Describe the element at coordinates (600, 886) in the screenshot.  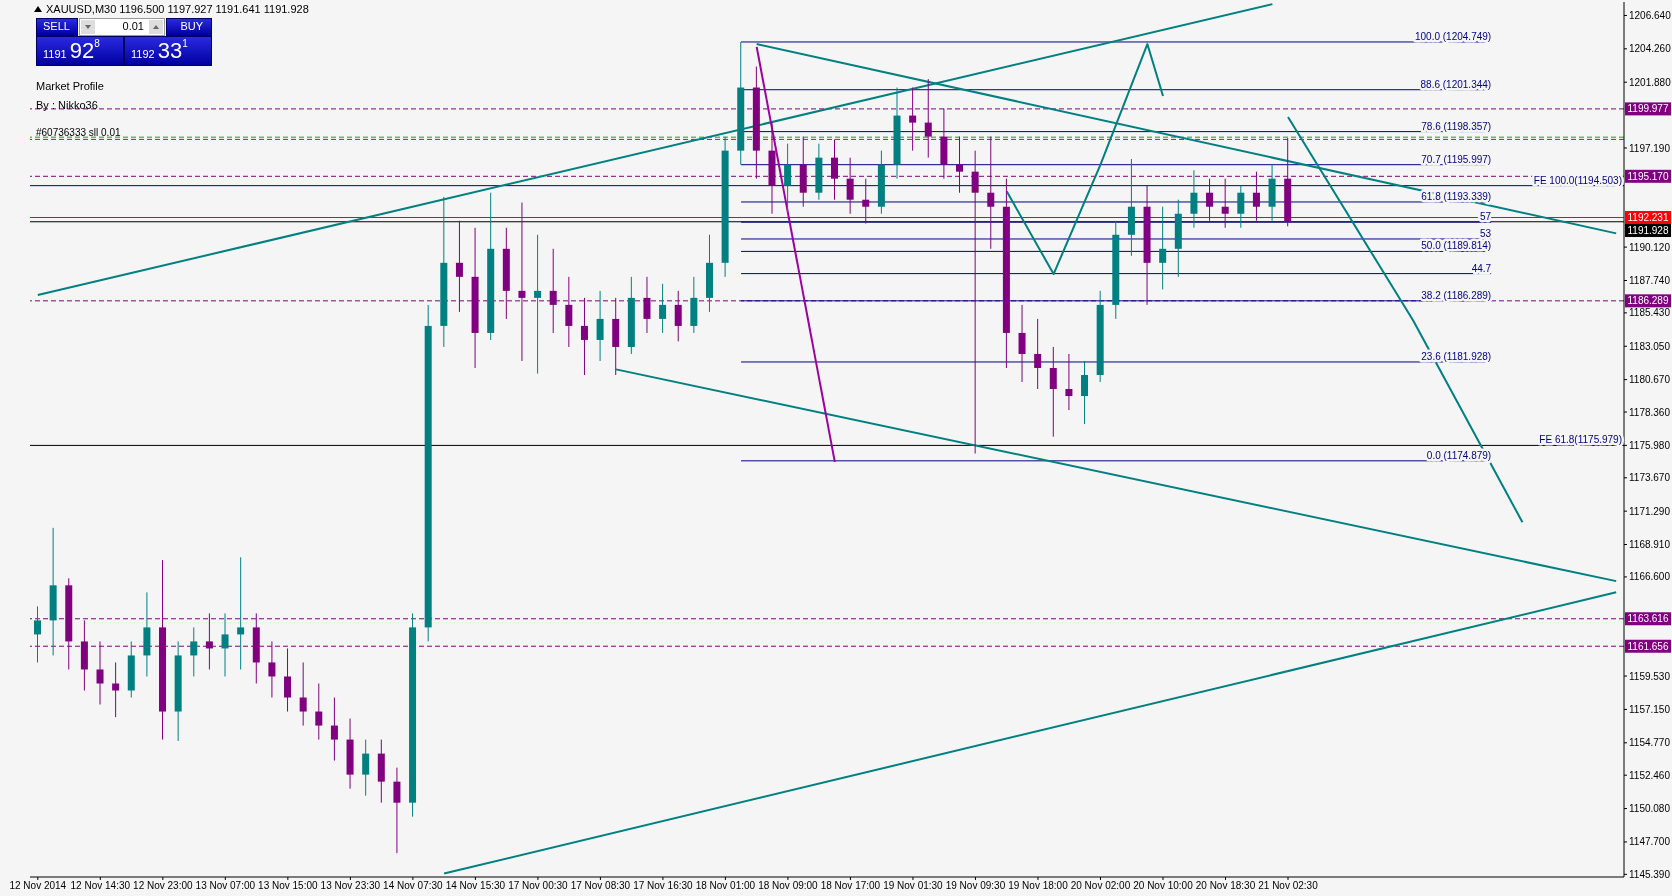
I see `x-tick-label: 17 Nov 08:30` at that location.